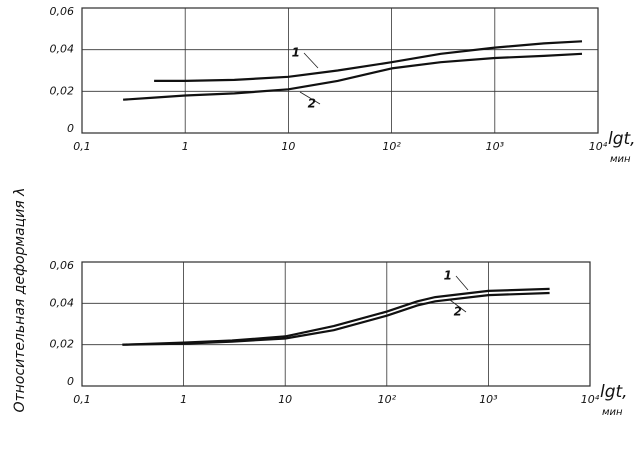 The height and width of the screenshot is (453, 638). Describe the element at coordinates (20, 300) in the screenshot. I see `y-axis-label: Относительная деформация λ` at that location.